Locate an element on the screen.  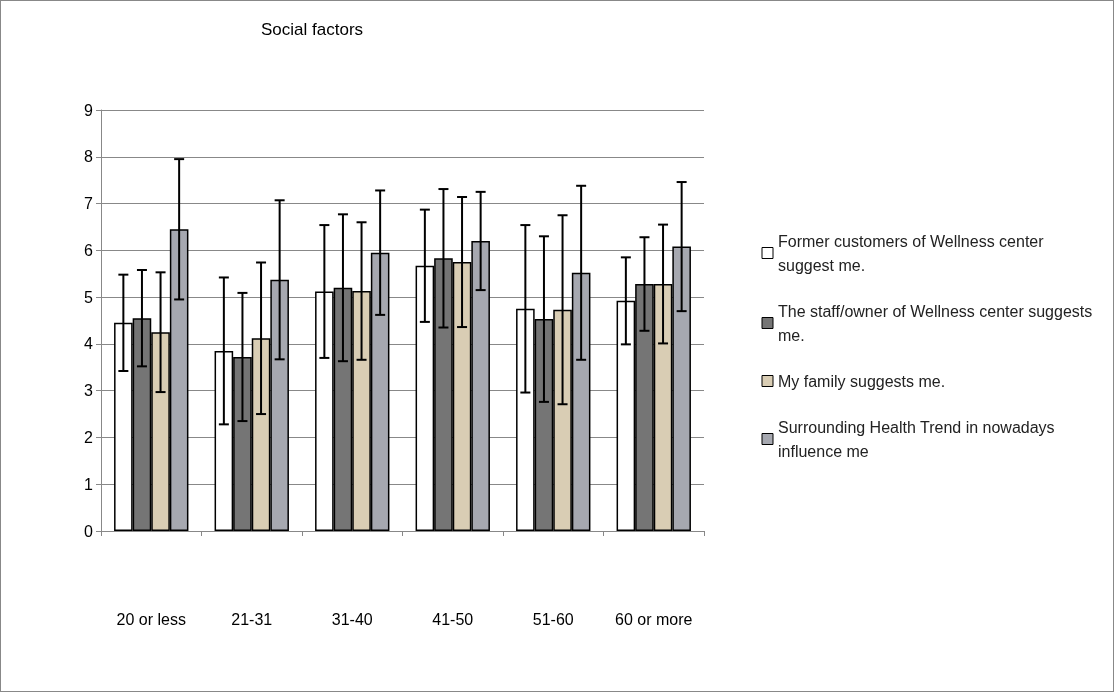
y-tick-label: 9 is located at coordinates (89, 110).